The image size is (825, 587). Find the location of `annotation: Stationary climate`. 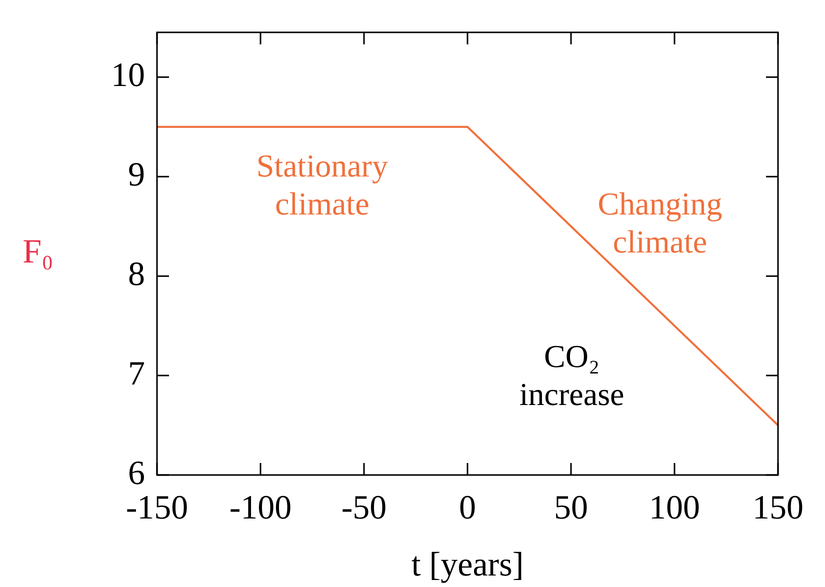

annotation: Stationary climate is located at coordinates (322, 185).